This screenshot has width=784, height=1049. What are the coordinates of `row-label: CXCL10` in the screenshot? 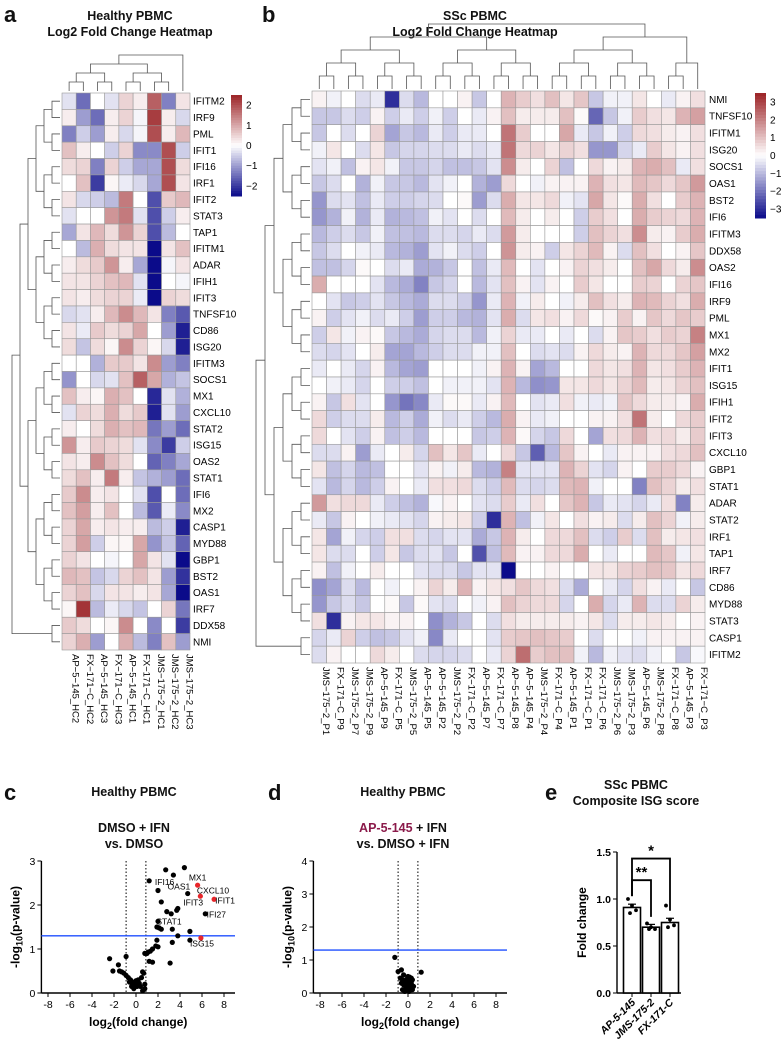 It's located at (212, 413).